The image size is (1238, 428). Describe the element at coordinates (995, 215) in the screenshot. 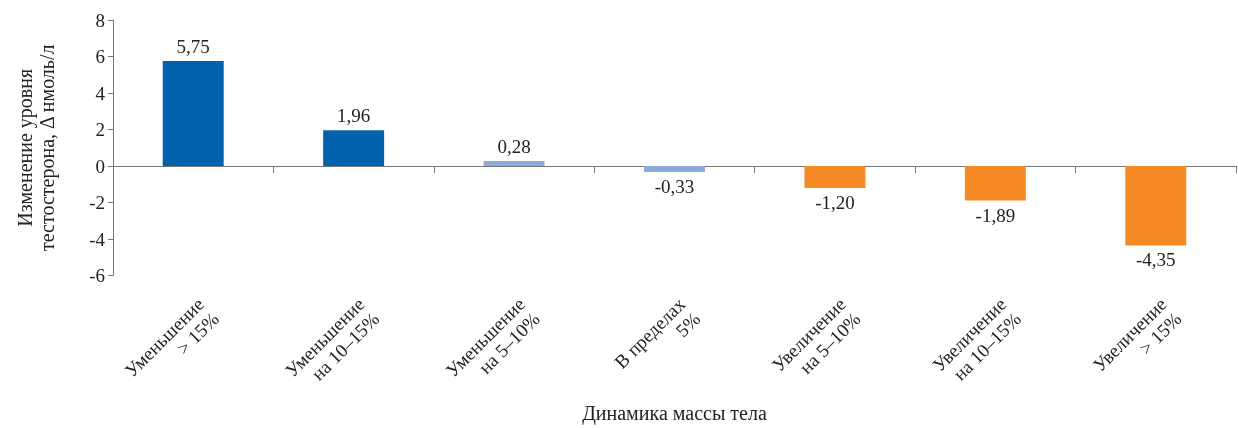

I see `data-label: -1,89` at that location.